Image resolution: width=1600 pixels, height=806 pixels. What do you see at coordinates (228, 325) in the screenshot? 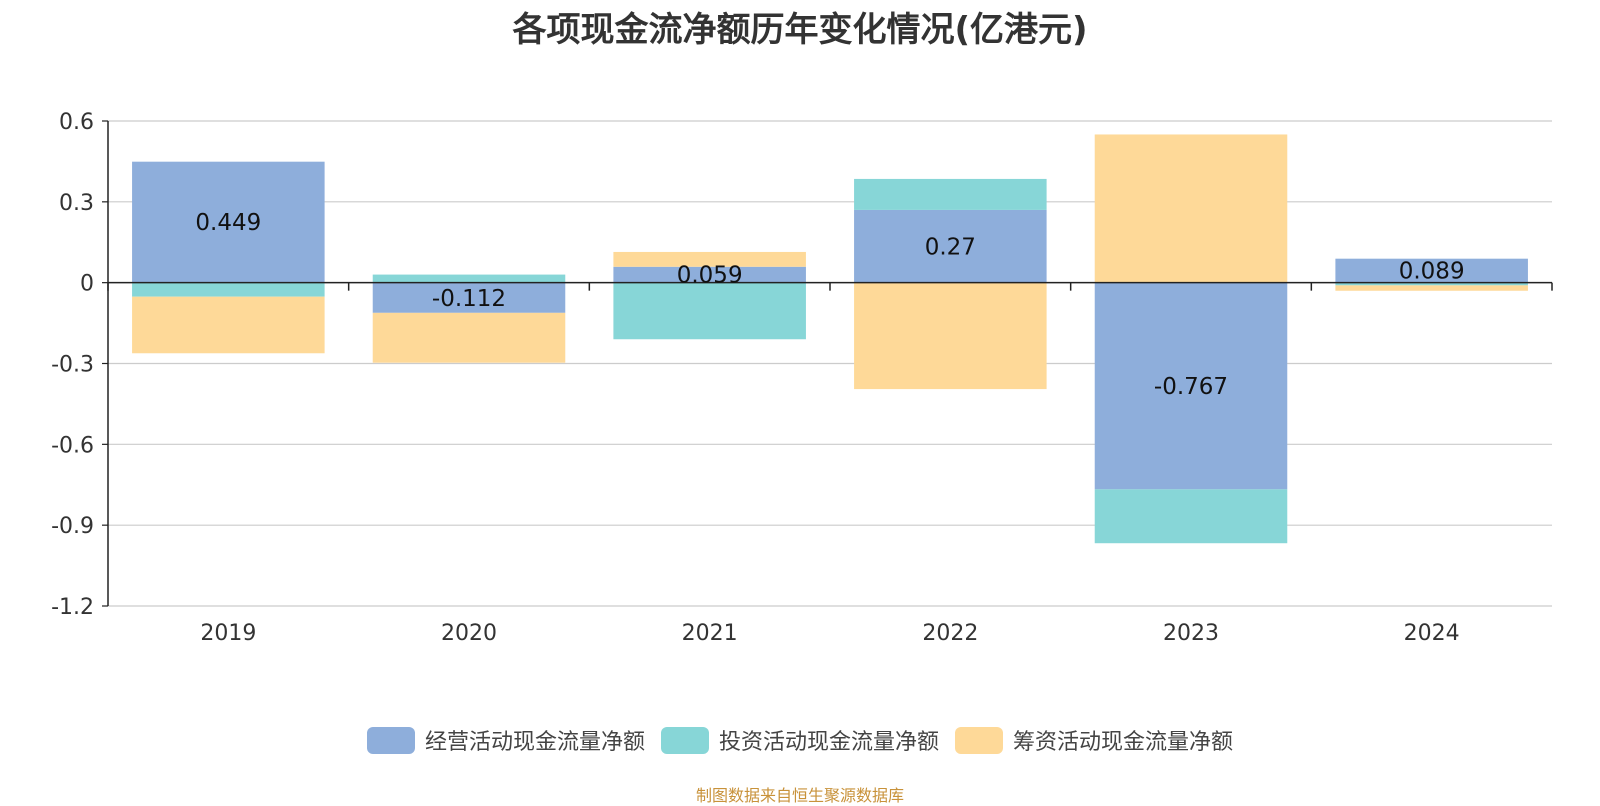
I see `bar-financing-2019` at bounding box center [228, 325].